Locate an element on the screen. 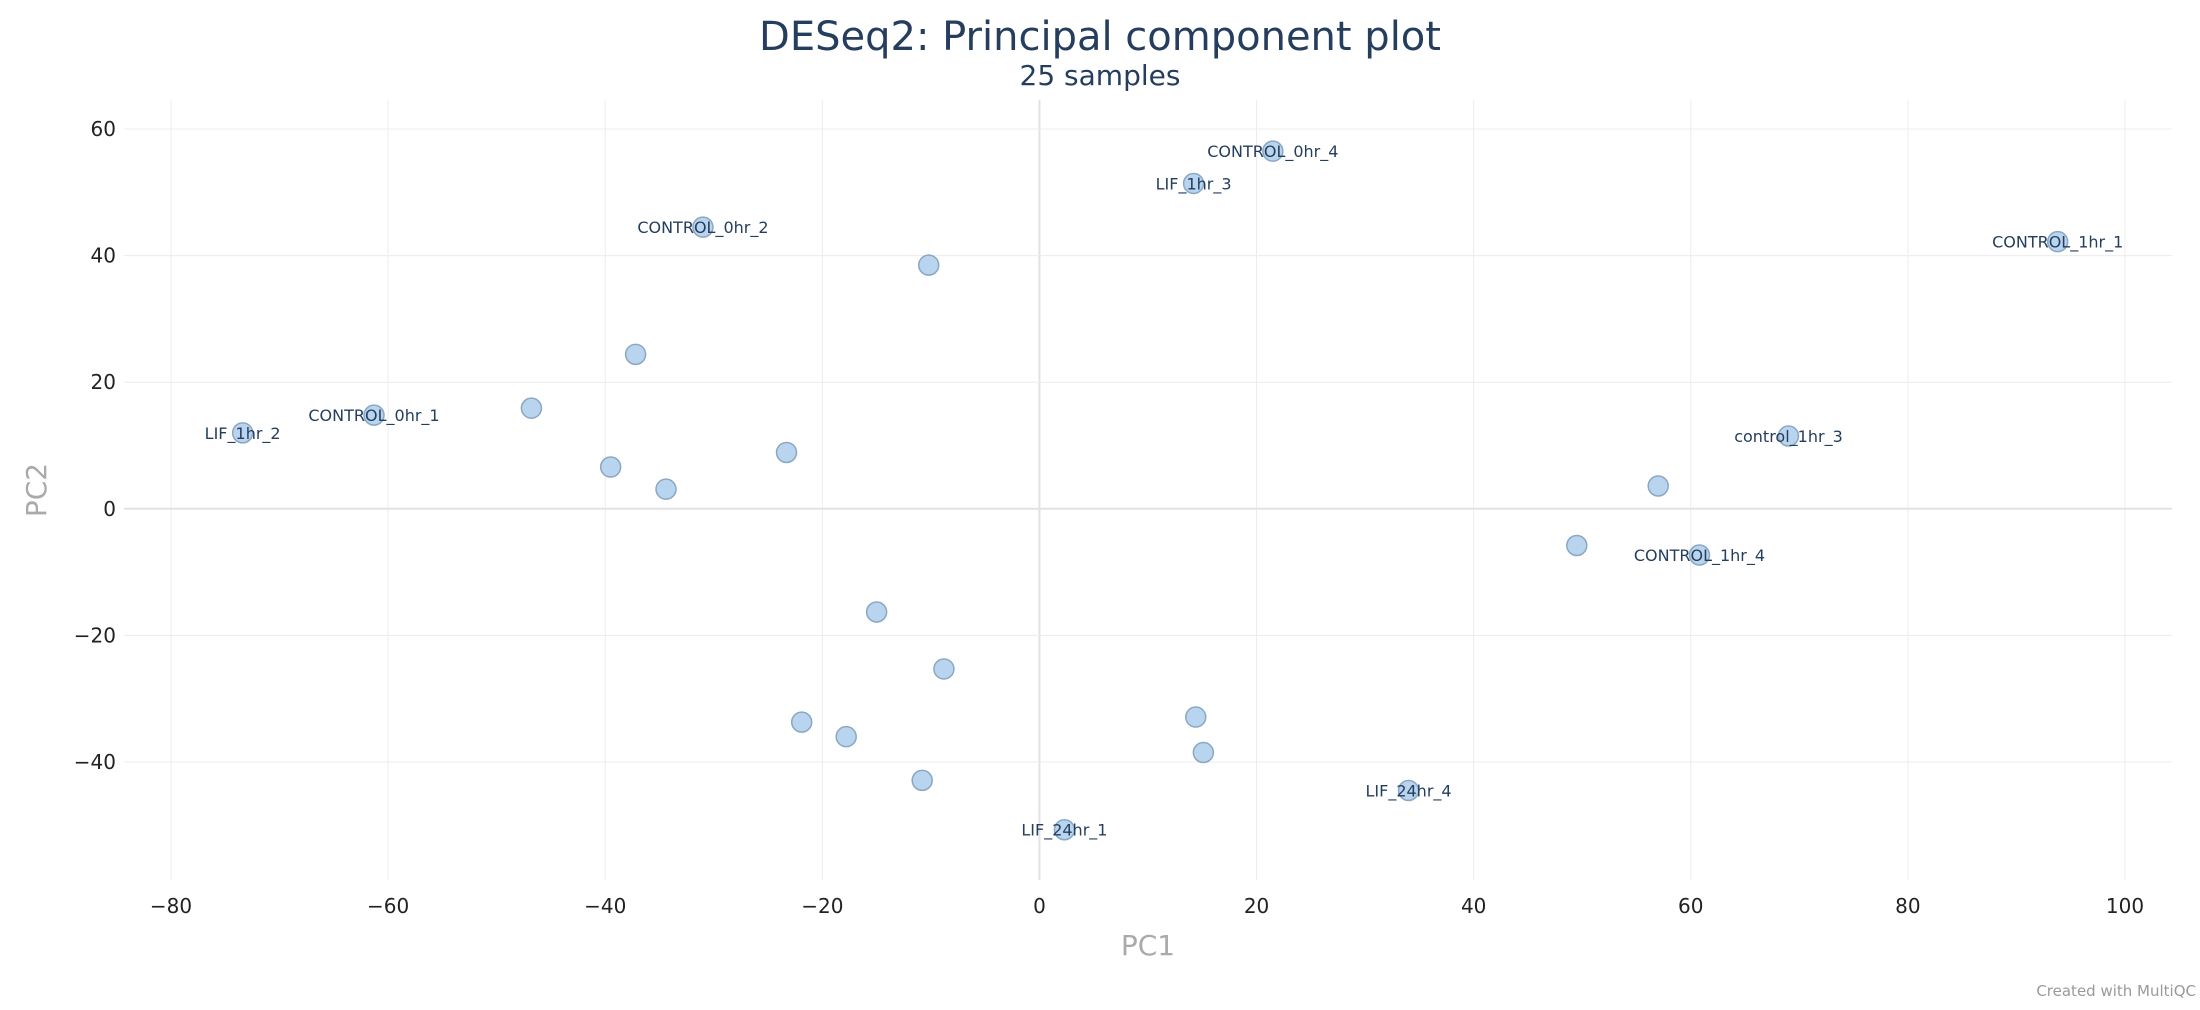  y-tick-label: 40 is located at coordinates (103, 256).